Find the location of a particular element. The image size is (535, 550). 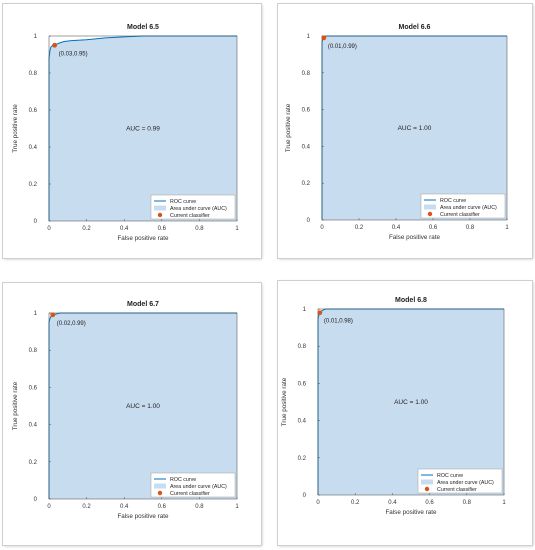

current-classifier-annotation: (0.03,0.95) is located at coordinates (73, 54).